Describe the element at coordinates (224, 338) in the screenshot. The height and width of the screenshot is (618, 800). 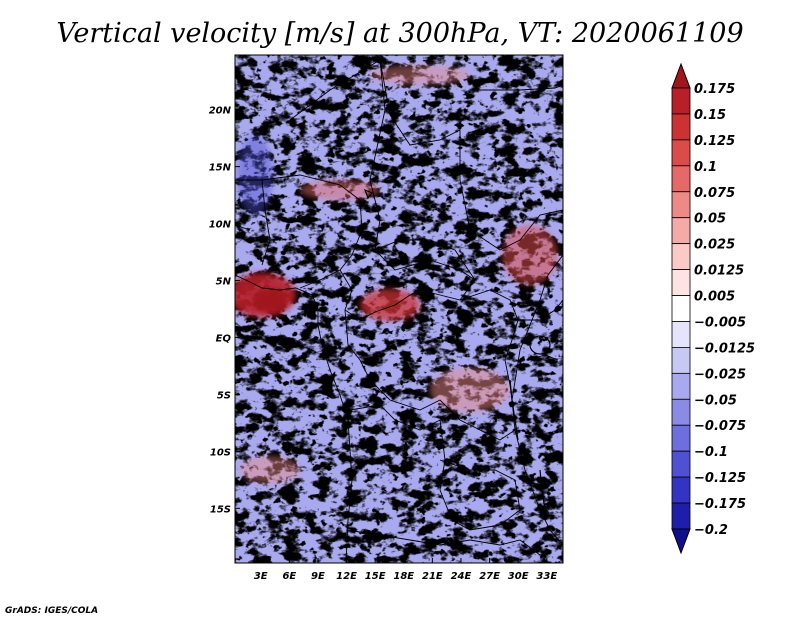
I see `y-tick-label: EQ` at that location.